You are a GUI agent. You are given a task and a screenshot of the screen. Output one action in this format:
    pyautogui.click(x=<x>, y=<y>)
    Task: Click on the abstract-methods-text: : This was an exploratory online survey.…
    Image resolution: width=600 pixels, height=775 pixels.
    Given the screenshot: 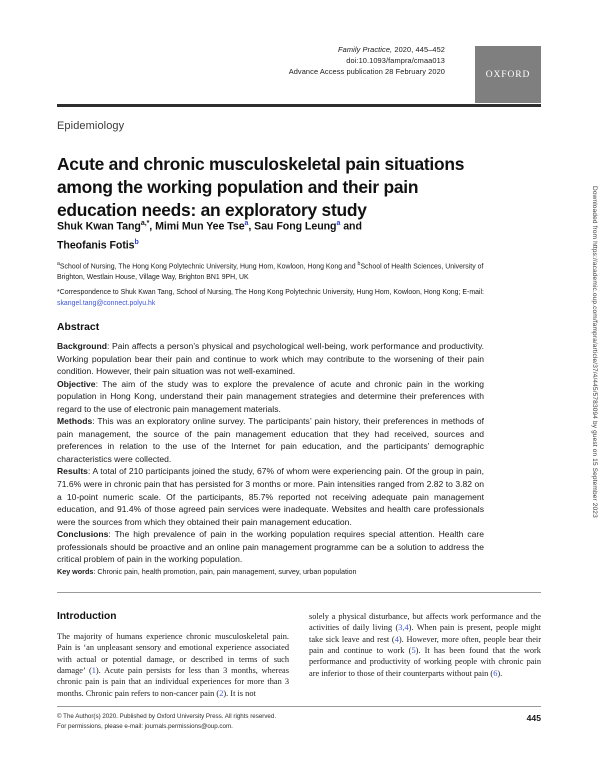 What is the action you would take?
    pyautogui.click(x=270, y=440)
    